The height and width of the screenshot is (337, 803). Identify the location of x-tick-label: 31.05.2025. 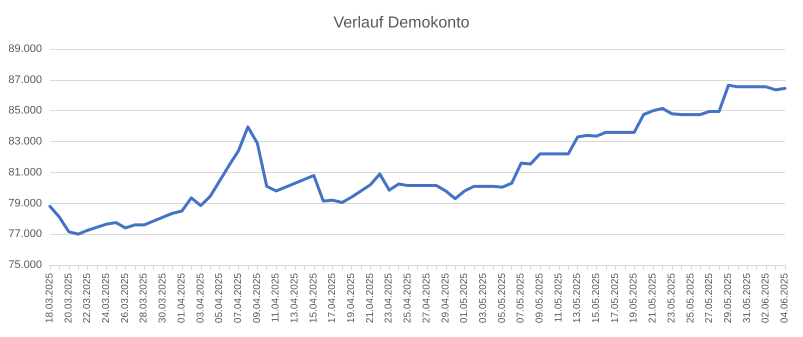
(747, 298).